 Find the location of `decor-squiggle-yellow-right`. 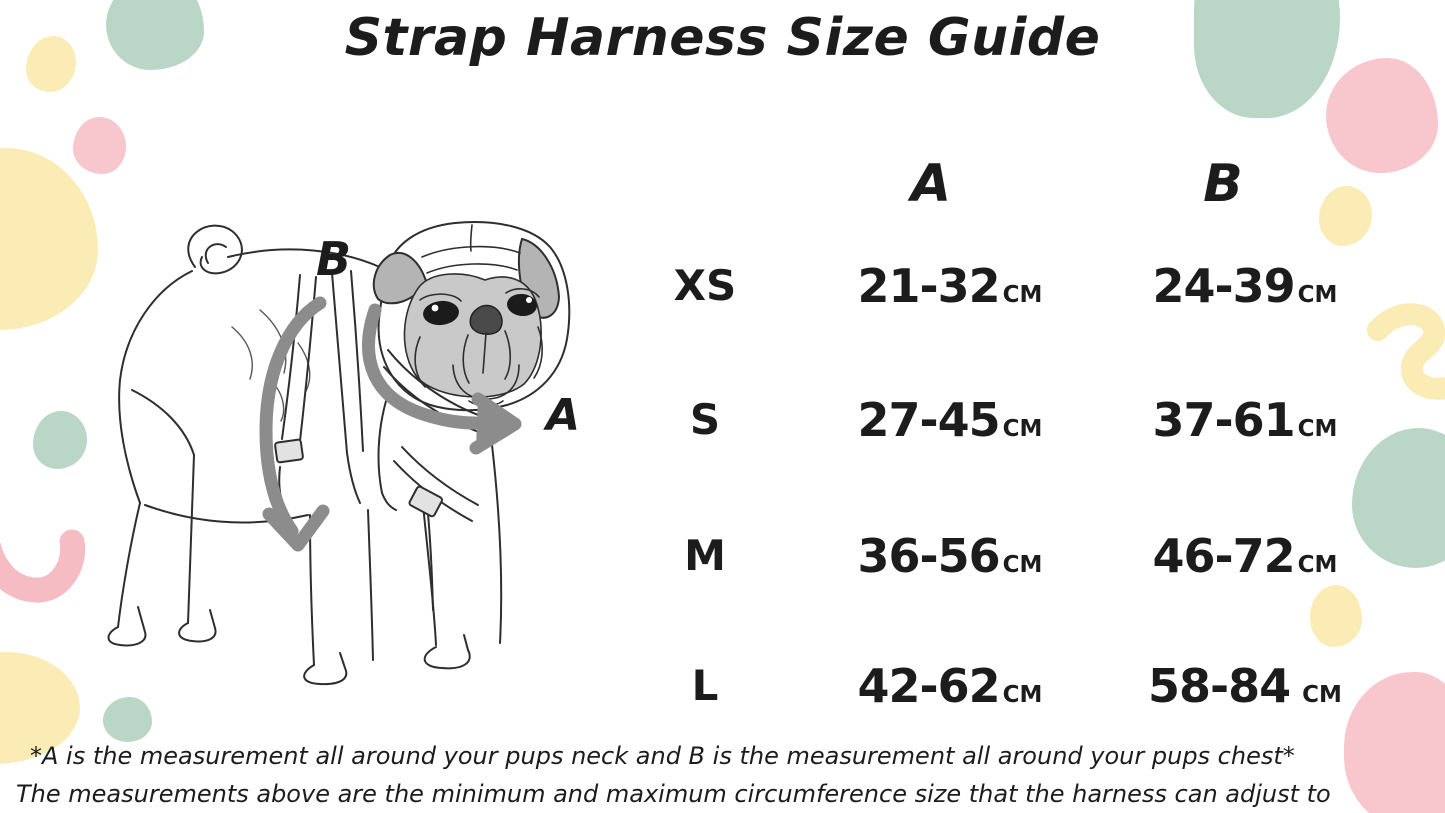

decor-squiggle-yellow-right is located at coordinates (1406, 351).